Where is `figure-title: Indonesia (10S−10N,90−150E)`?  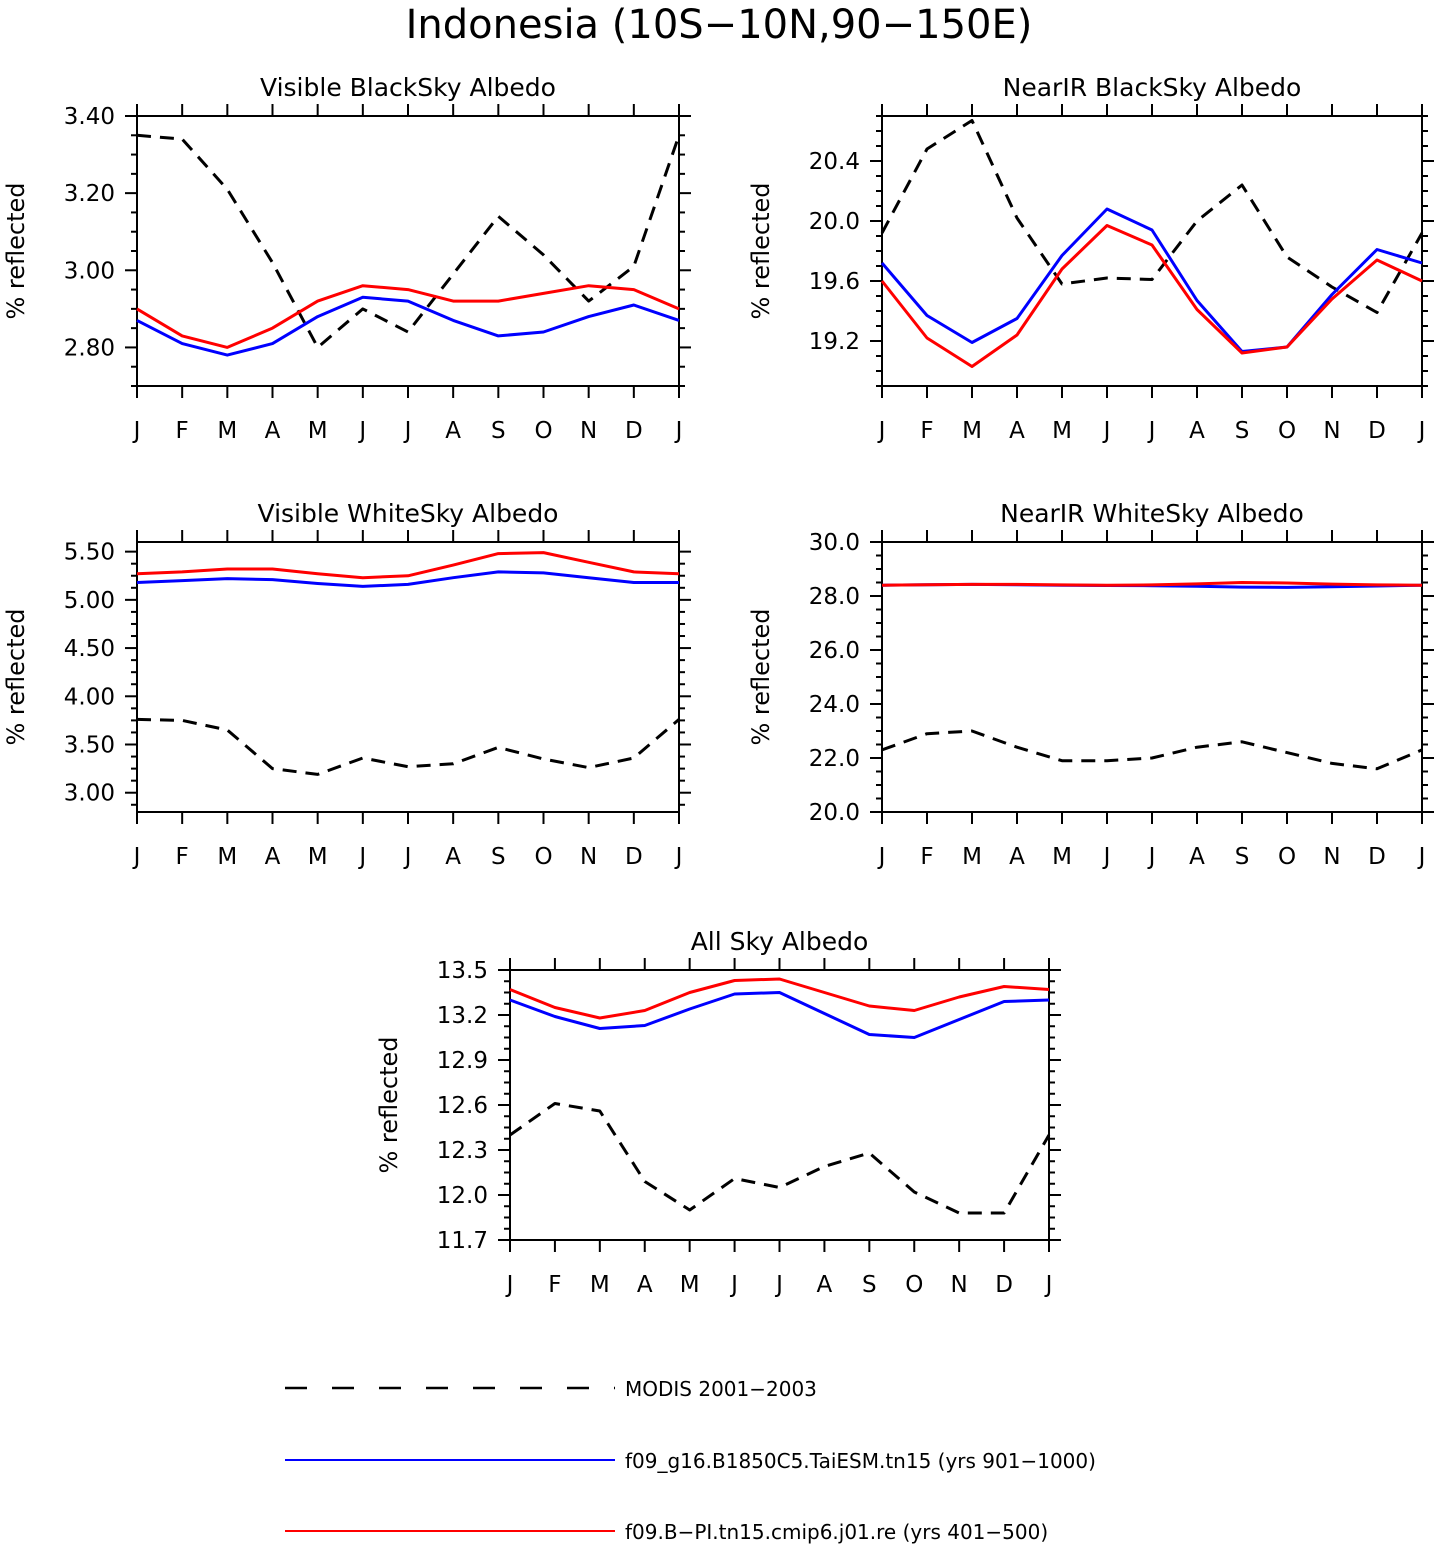
figure-title: Indonesia (10S−10N,90−150E) is located at coordinates (719, 25).